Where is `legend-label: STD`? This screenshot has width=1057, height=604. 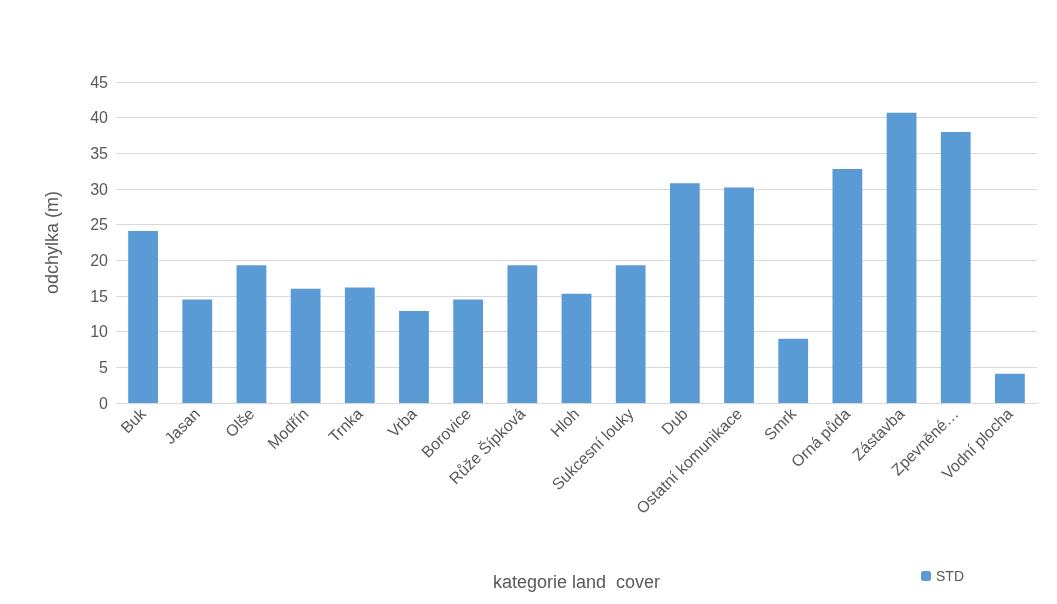 legend-label: STD is located at coordinates (950, 576).